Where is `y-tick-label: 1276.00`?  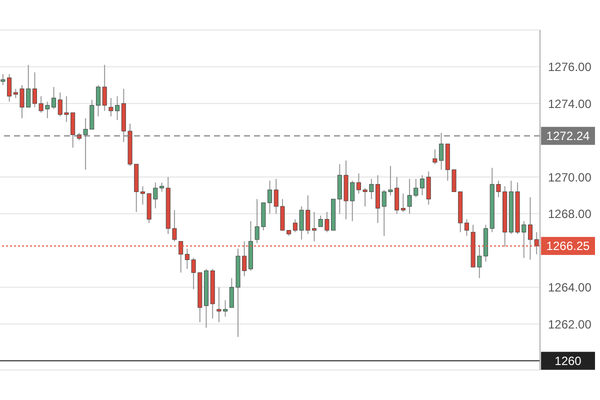 y-tick-label: 1276.00 is located at coordinates (570, 67).